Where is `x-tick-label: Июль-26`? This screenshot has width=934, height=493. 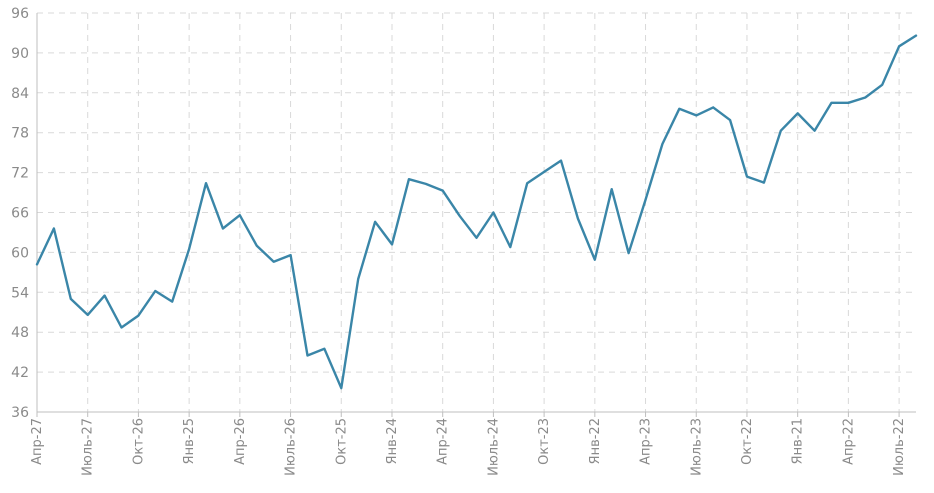 x-tick-label: Июль-26 is located at coordinates (291, 447).